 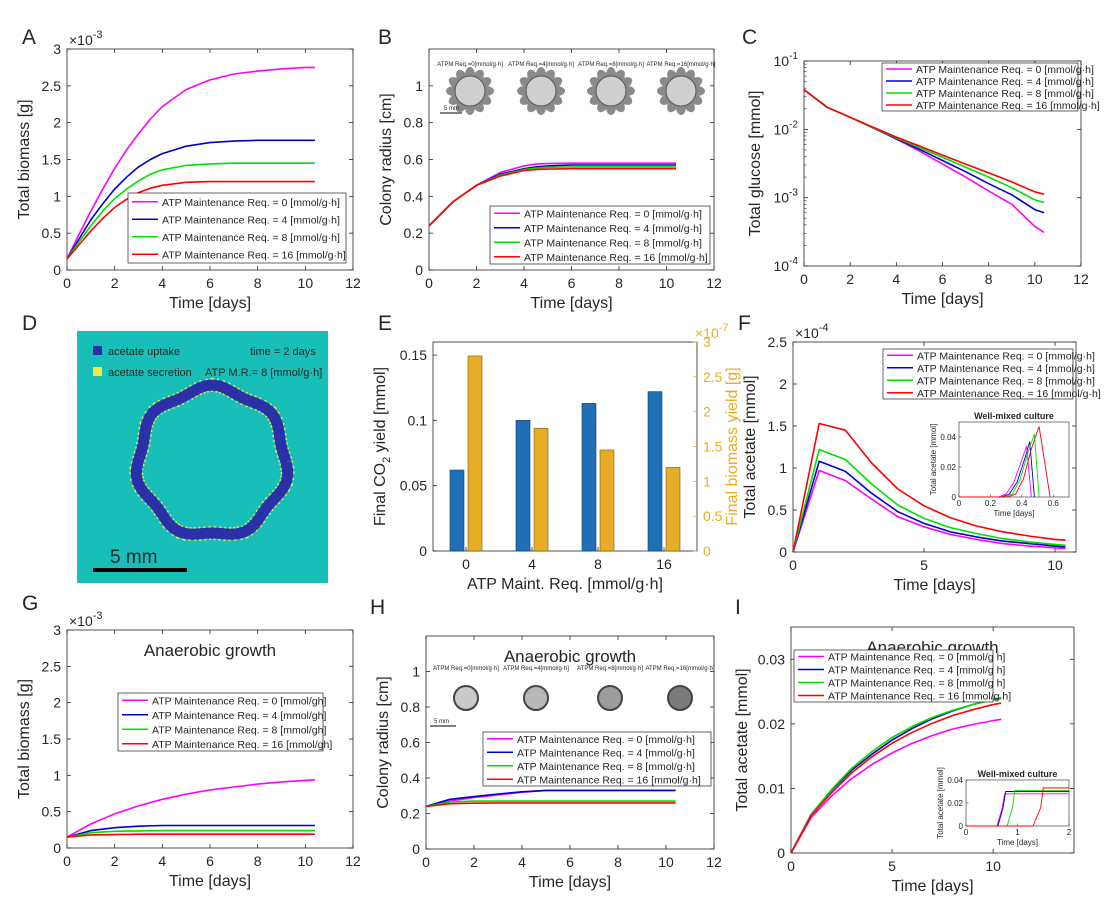 I want to click on inset-x-tick-label: 0.2, so click(x=991, y=503).